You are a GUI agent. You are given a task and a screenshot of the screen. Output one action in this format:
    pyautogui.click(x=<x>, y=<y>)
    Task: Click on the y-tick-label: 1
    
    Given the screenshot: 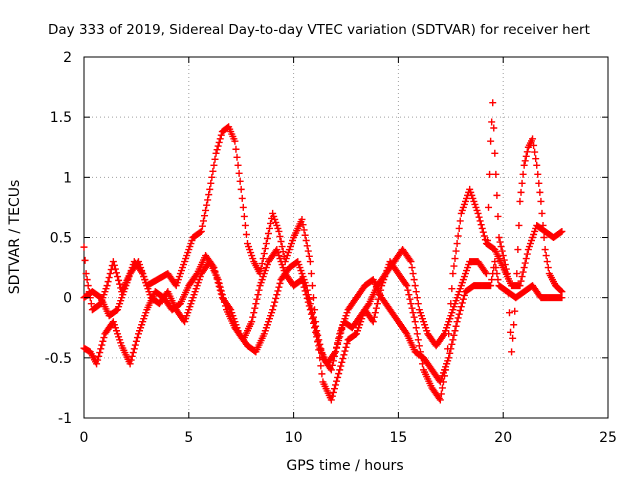 What is the action you would take?
    pyautogui.click(x=67, y=178)
    